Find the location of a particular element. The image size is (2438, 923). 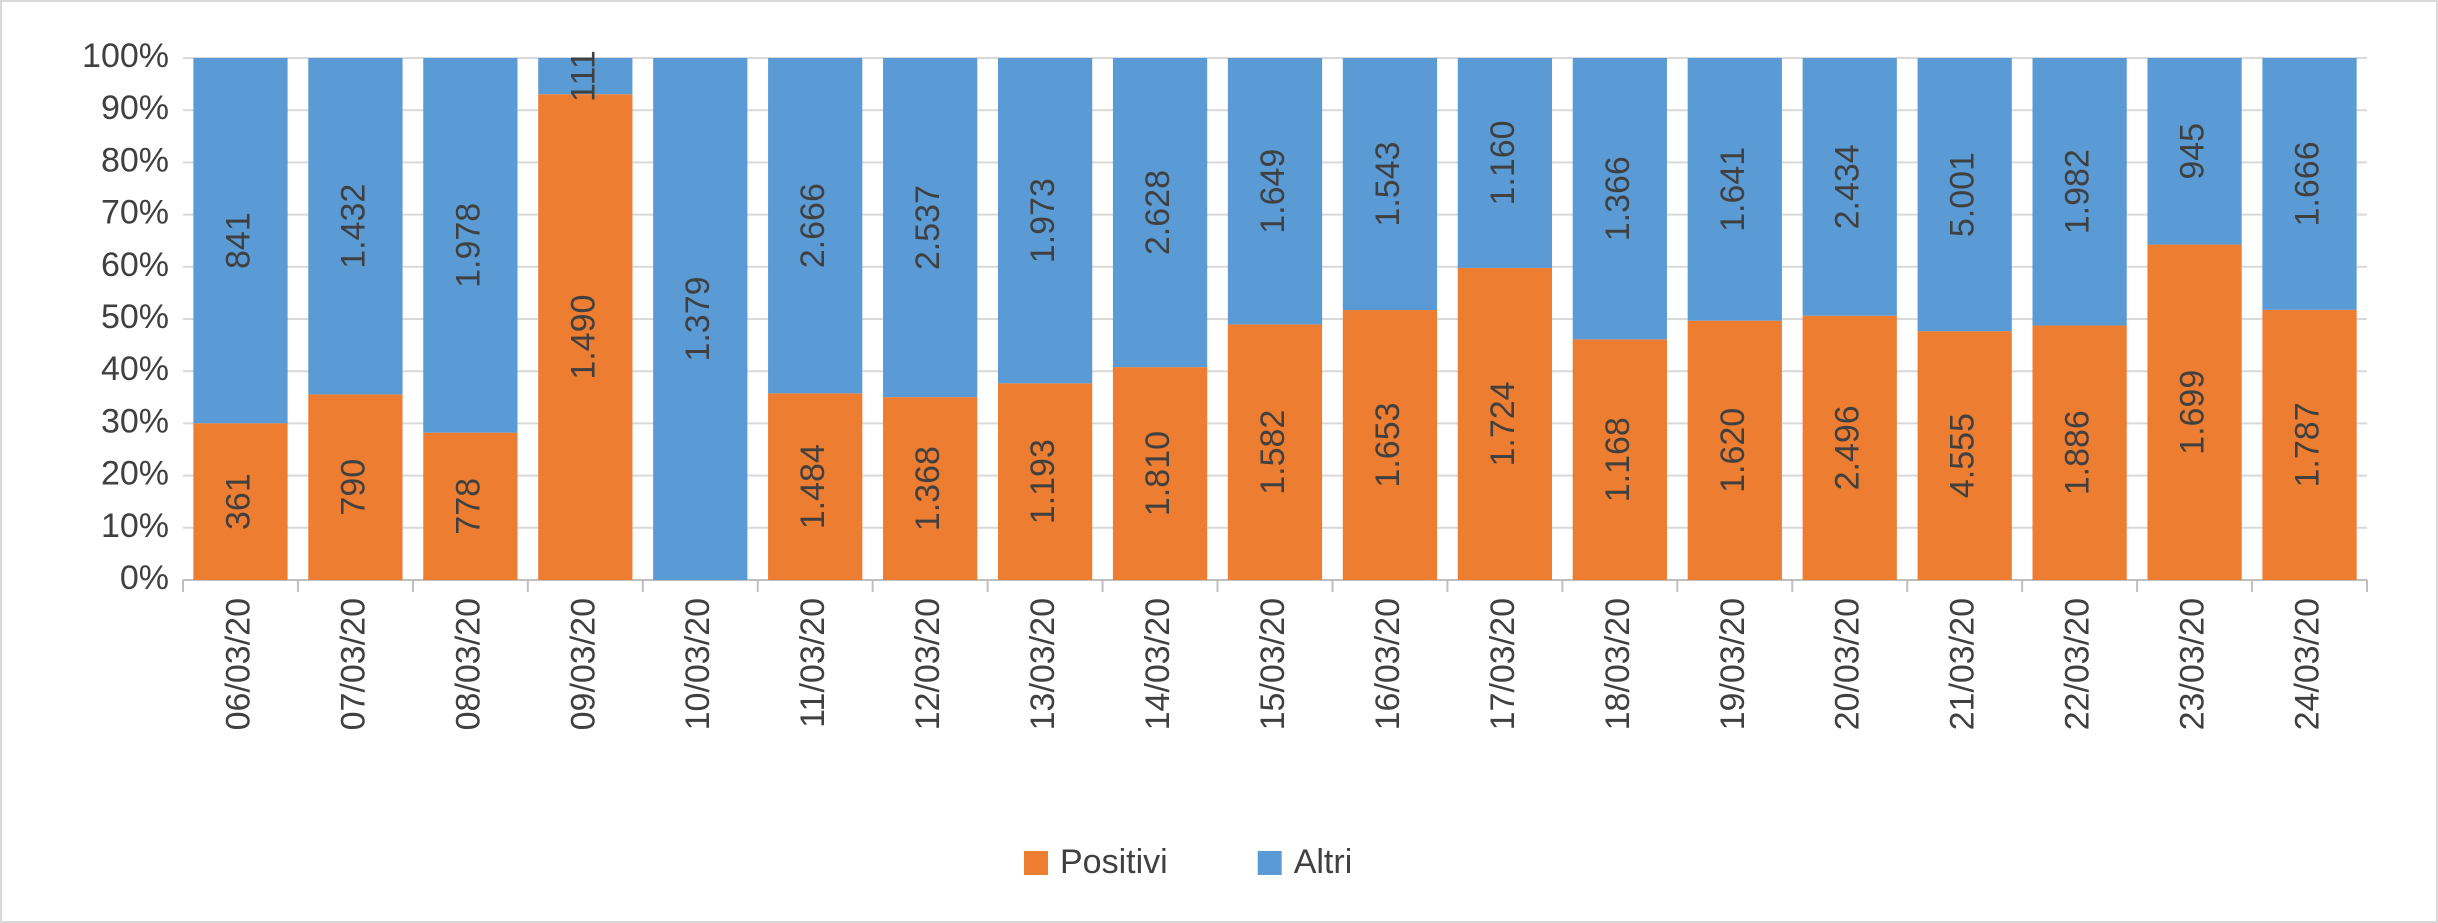

data-label: 4.555 is located at coordinates (1963, 455).